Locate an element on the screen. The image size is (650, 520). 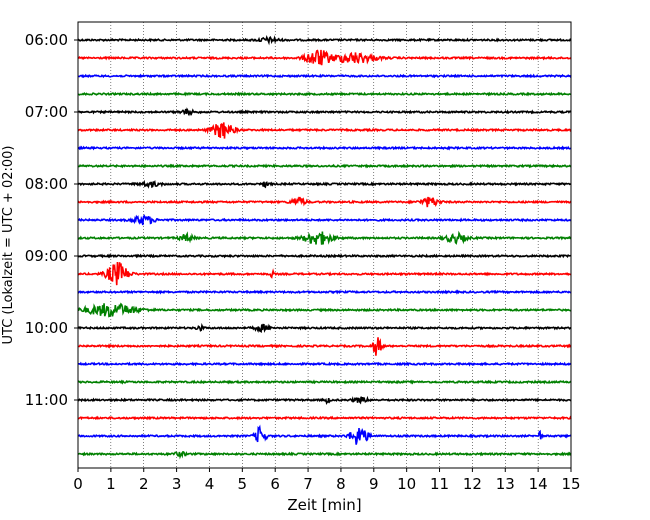
x-tick-label: 15 is located at coordinates (570, 484).